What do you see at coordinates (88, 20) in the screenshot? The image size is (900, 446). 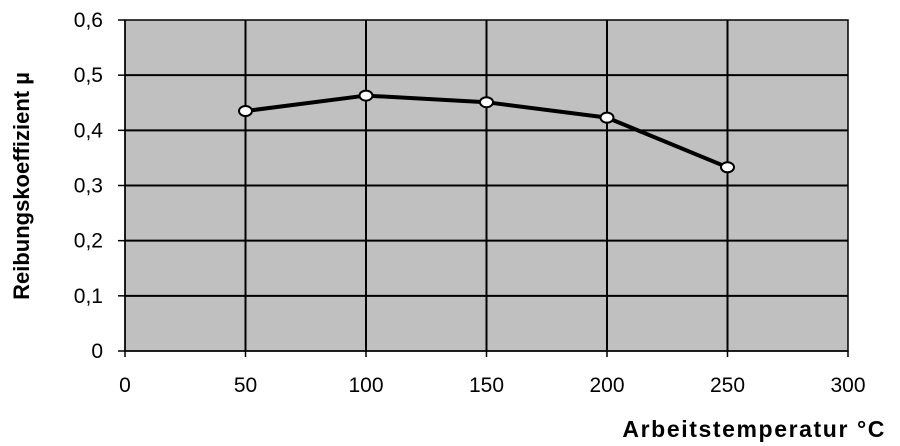 I see `y-tick-label: 0,6` at bounding box center [88, 20].